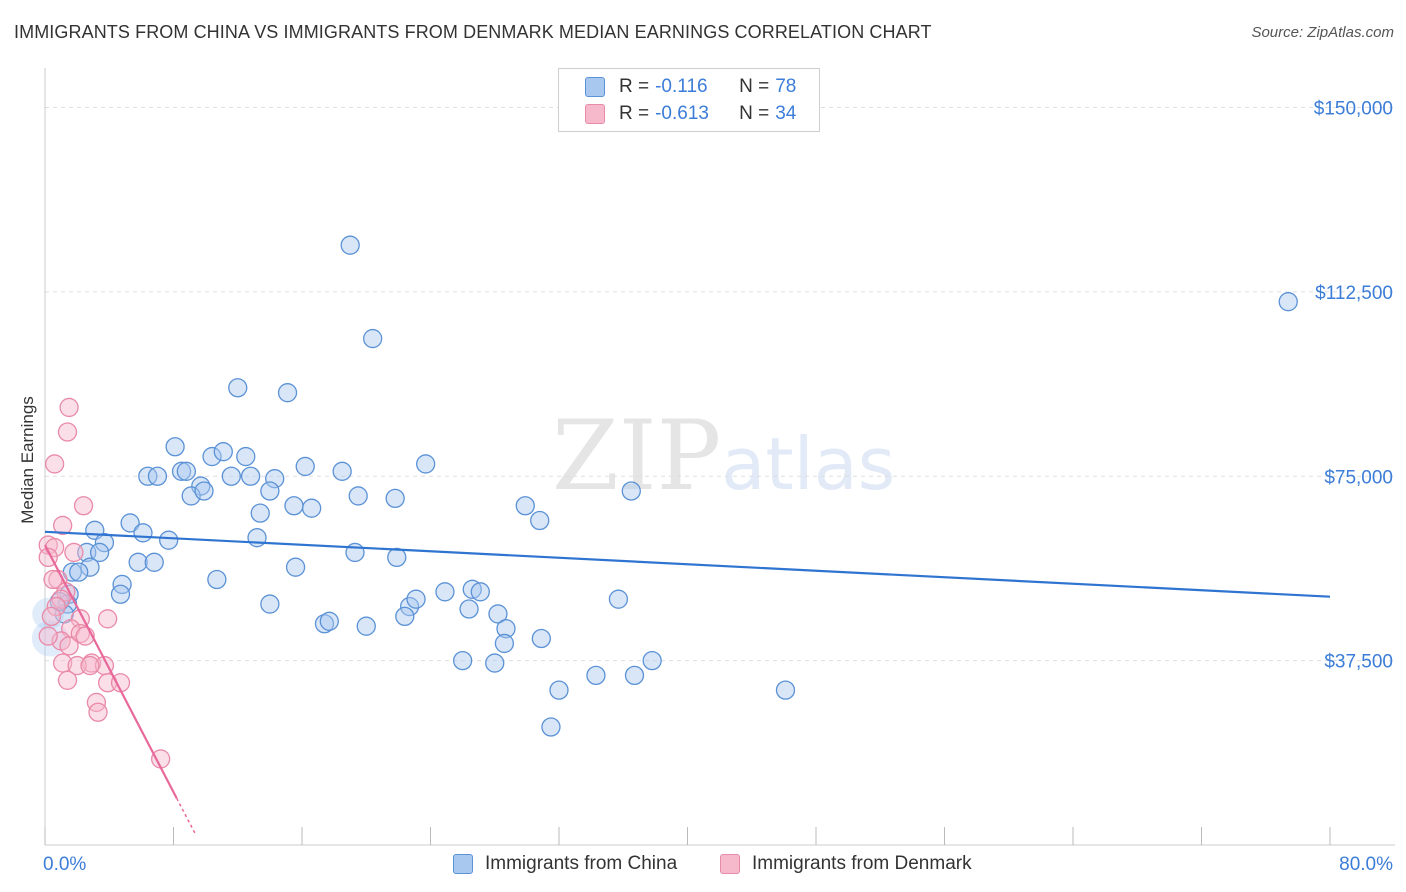 The image size is (1406, 892). Describe the element at coordinates (682, 113) in the screenshot. I see `legend-r-value-denmark: -0.613` at that location.